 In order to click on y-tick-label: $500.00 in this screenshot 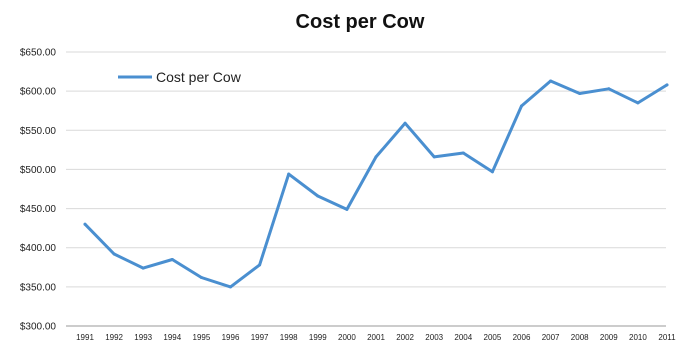, I will do `click(38, 170)`.